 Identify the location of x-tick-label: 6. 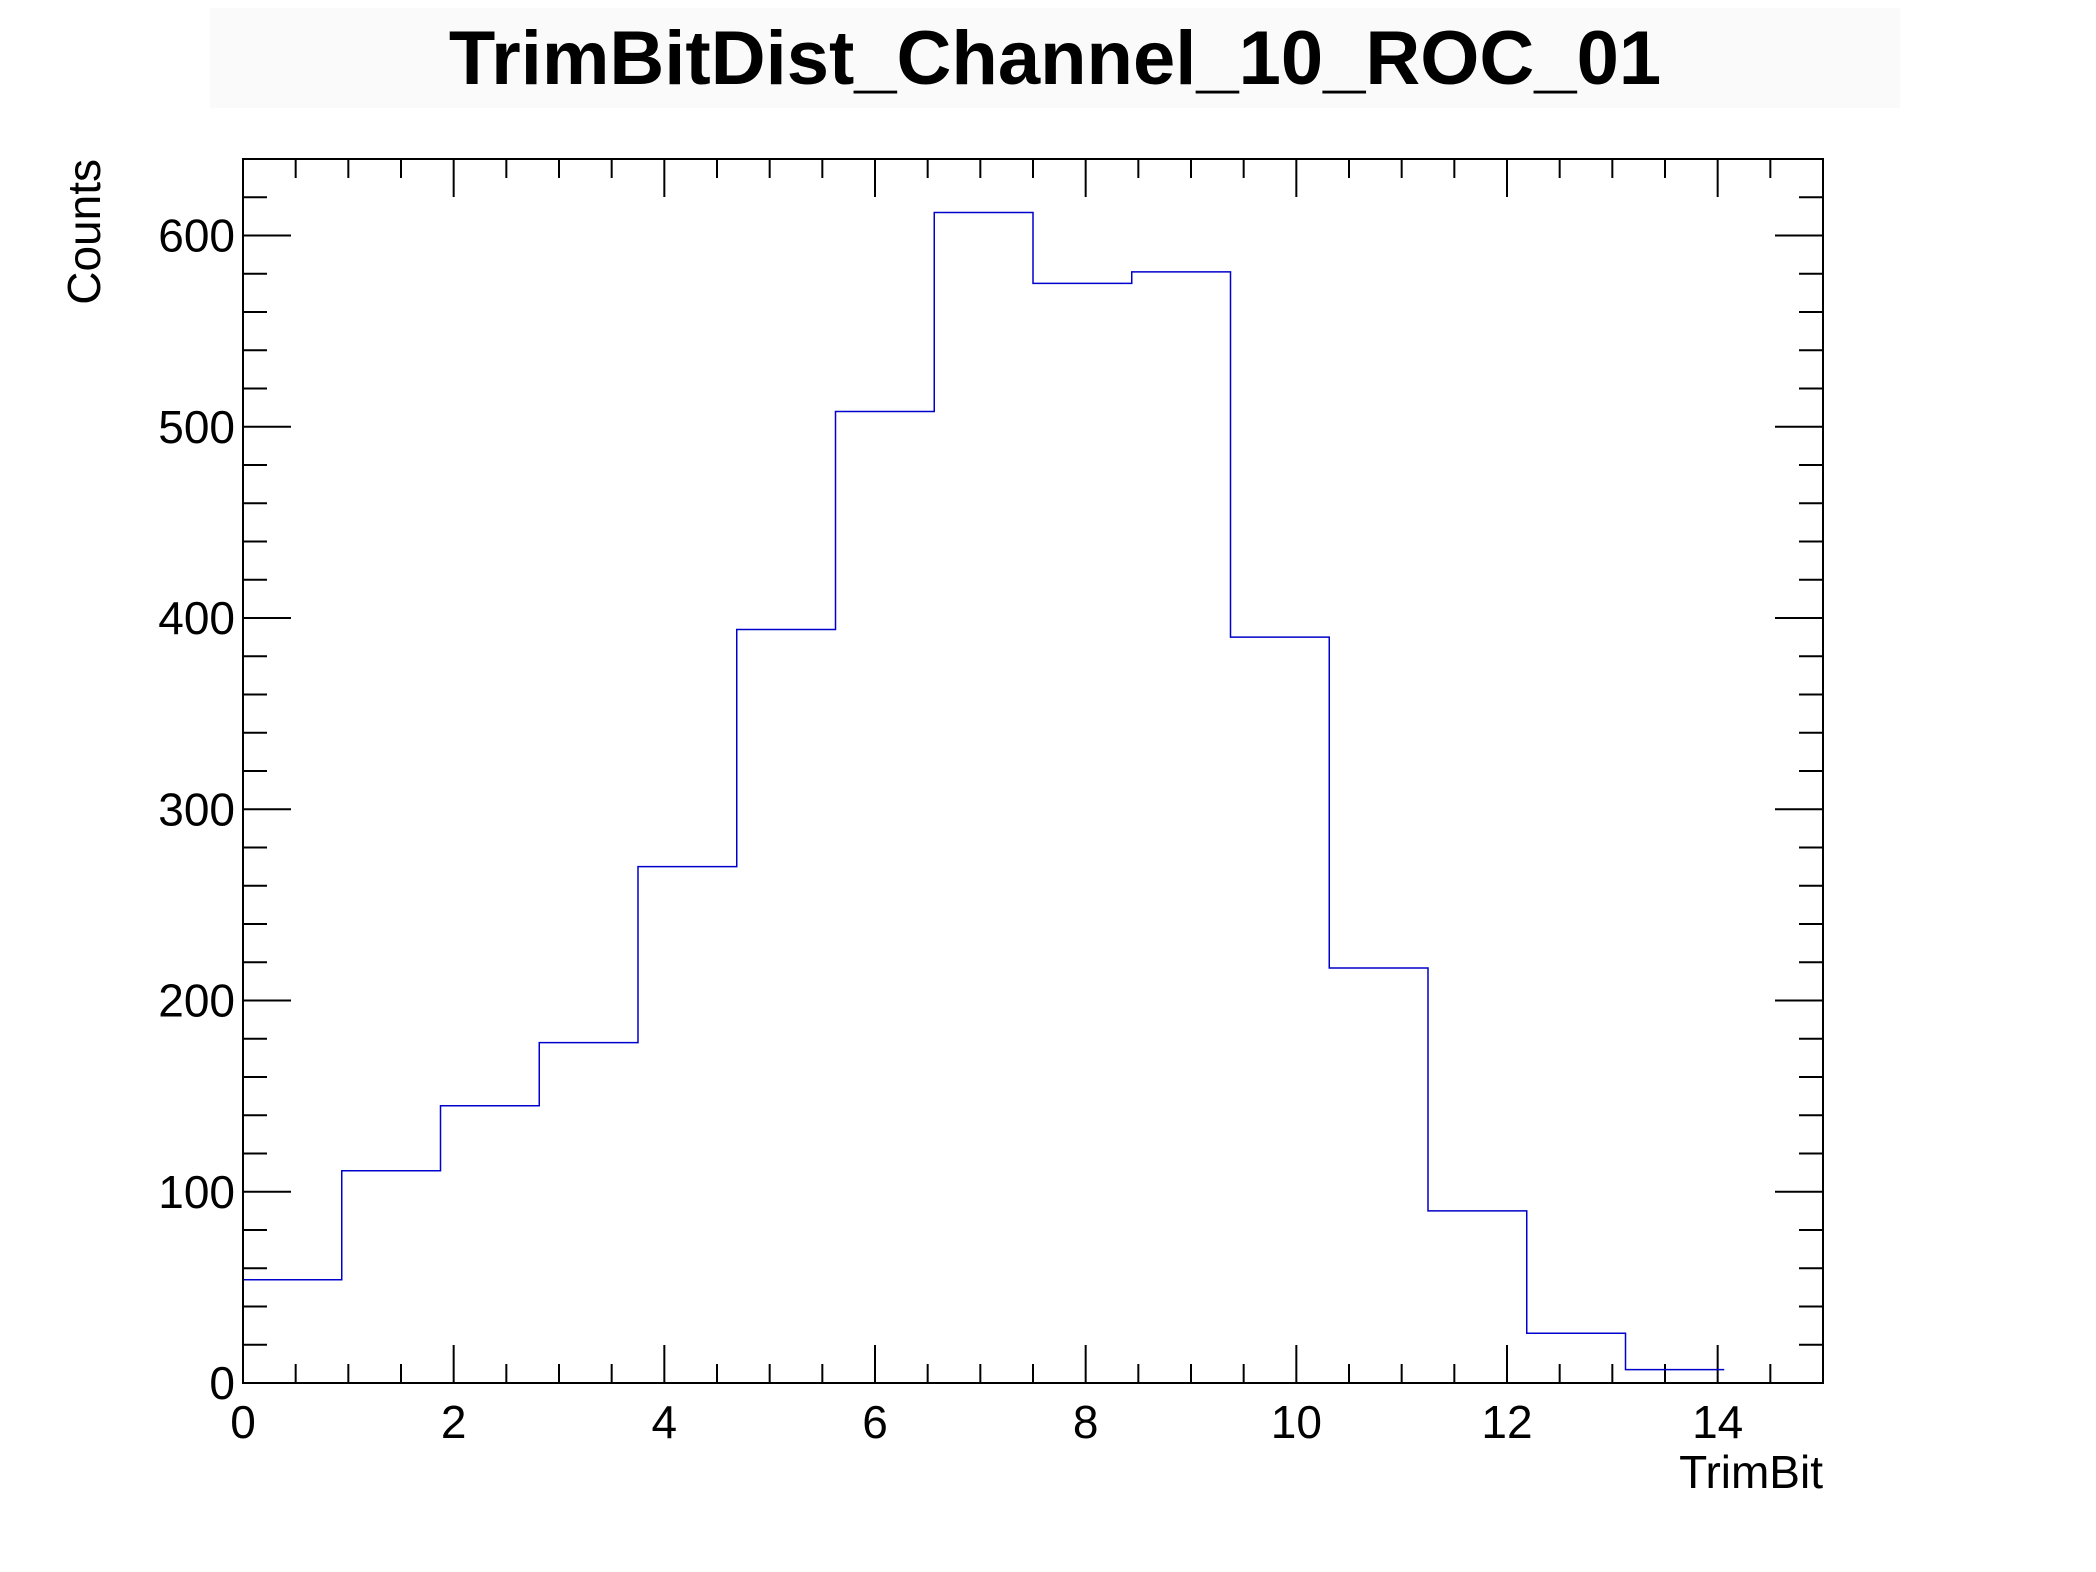
(875, 1422).